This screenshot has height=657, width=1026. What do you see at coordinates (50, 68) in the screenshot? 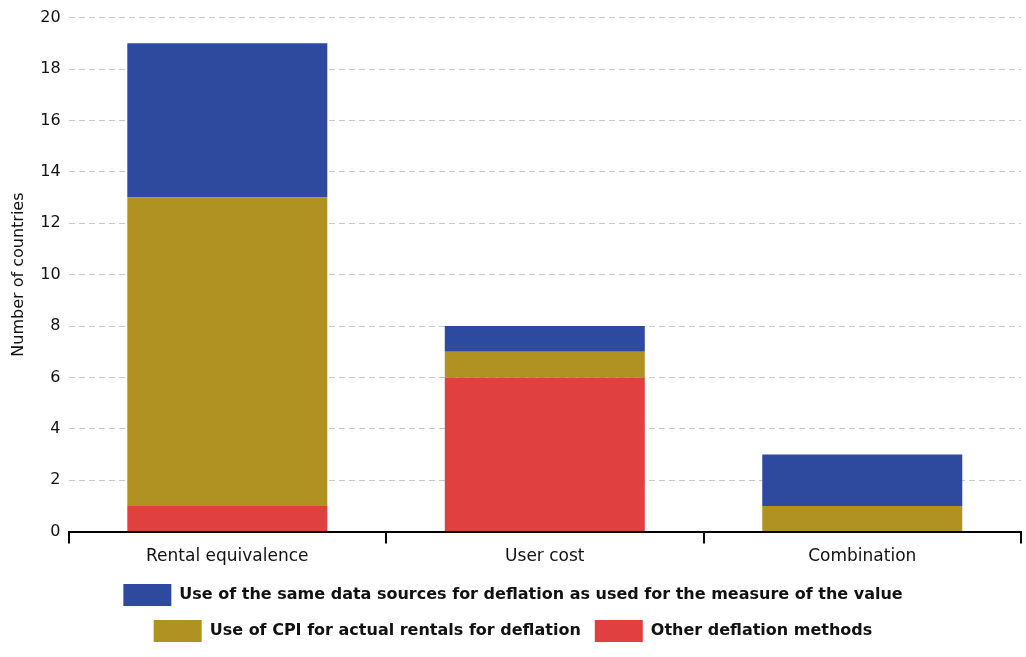
I see `y-tick-label: 18` at bounding box center [50, 68].